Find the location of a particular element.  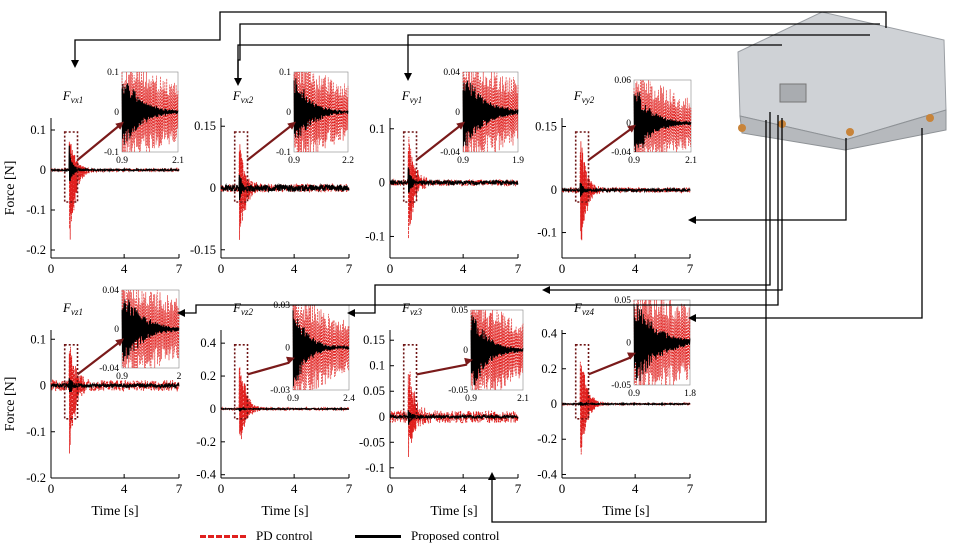

y-tick-label-fvx2: 0.15 is located at coordinates (205, 126).